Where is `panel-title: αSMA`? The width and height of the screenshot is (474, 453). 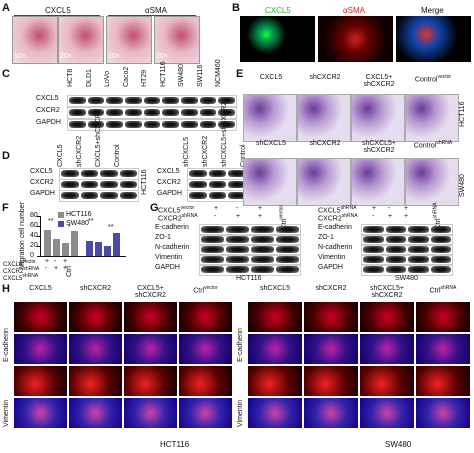 panel-title: αSMA is located at coordinates (156, 10).